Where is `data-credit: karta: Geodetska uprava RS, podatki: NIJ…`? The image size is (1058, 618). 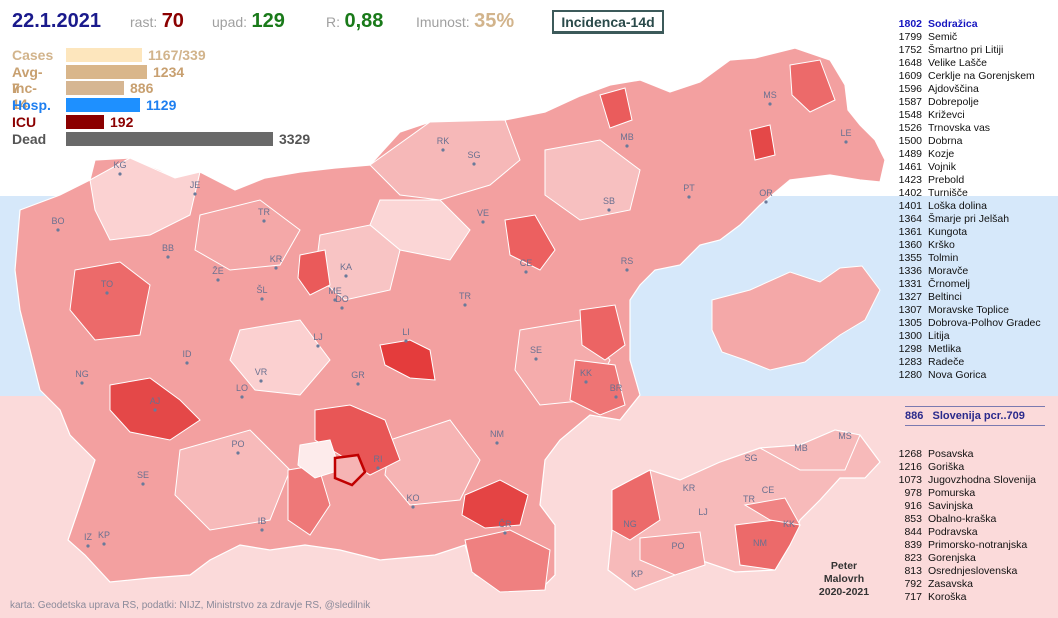 data-credit: karta: Geodetska uprava RS, podatki: NIJ… is located at coordinates (190, 605).